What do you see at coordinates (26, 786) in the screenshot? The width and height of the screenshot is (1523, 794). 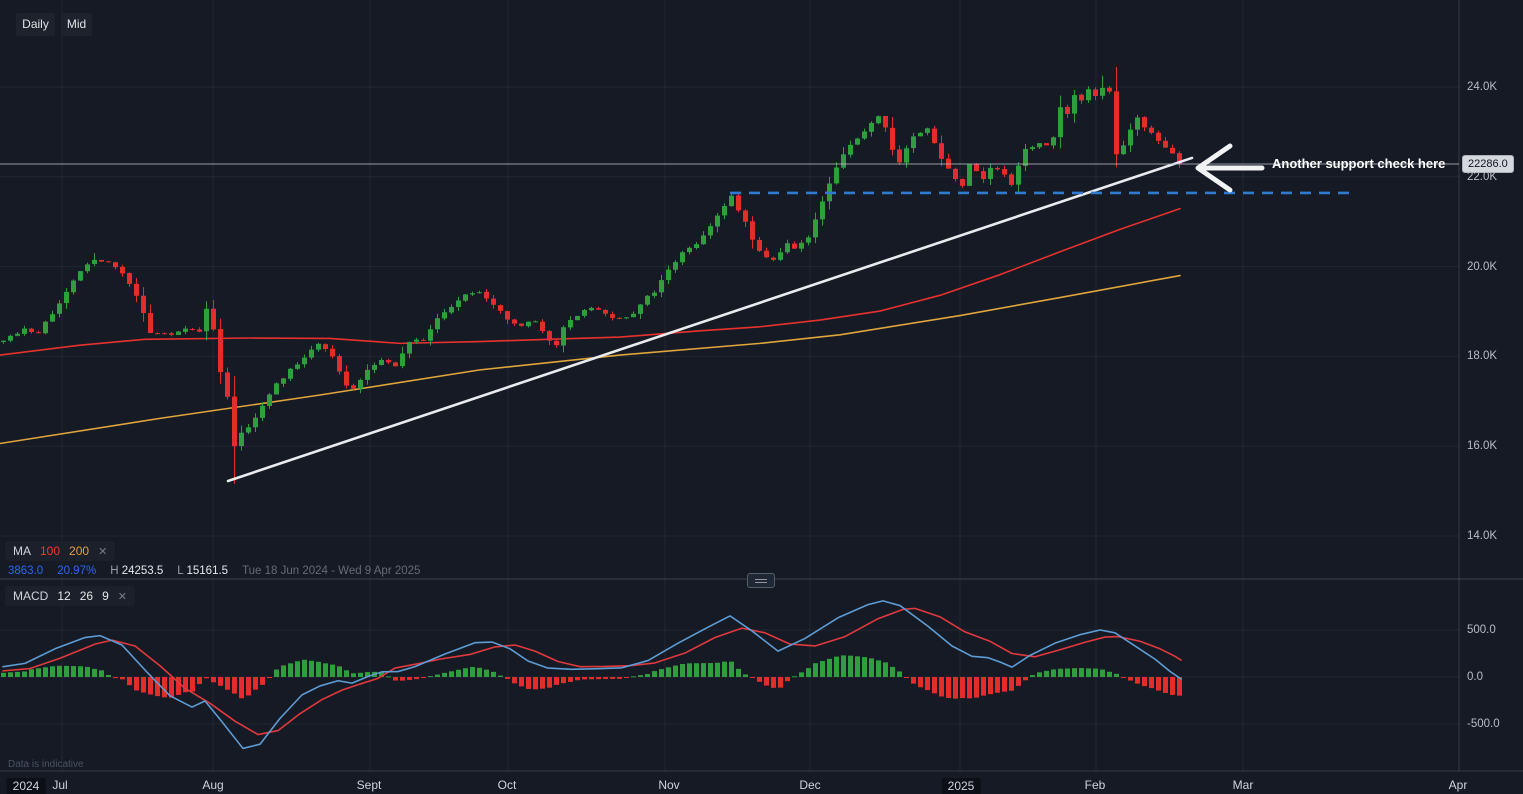 I see `time-tick-label: 2024` at bounding box center [26, 786].